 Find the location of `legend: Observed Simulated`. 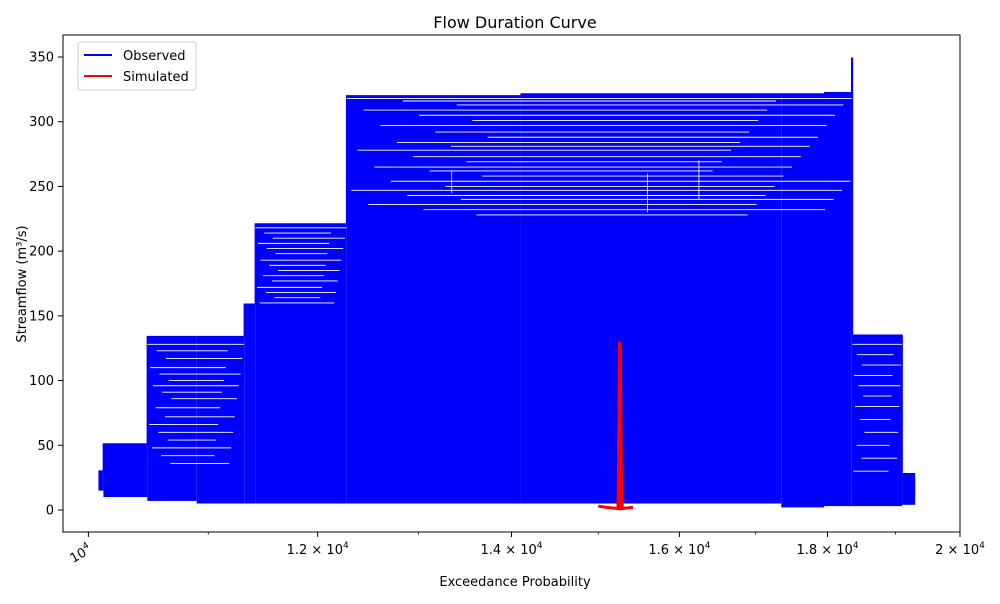

legend: Observed Simulated is located at coordinates (137, 66).